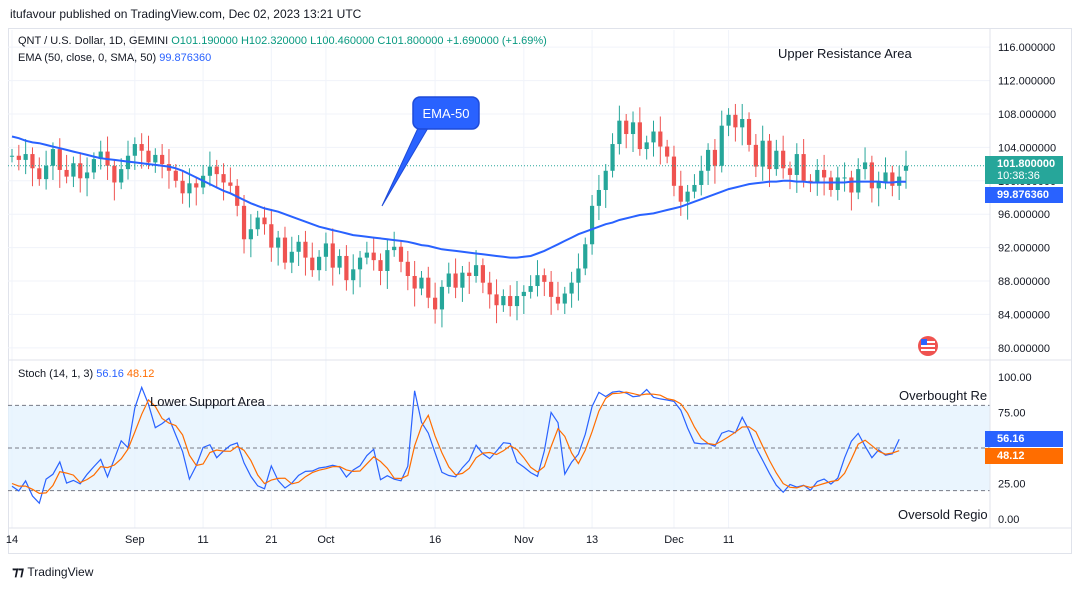 This screenshot has height=589, width=1080. I want to click on price-tick-label: 112.000000, so click(1026, 82).